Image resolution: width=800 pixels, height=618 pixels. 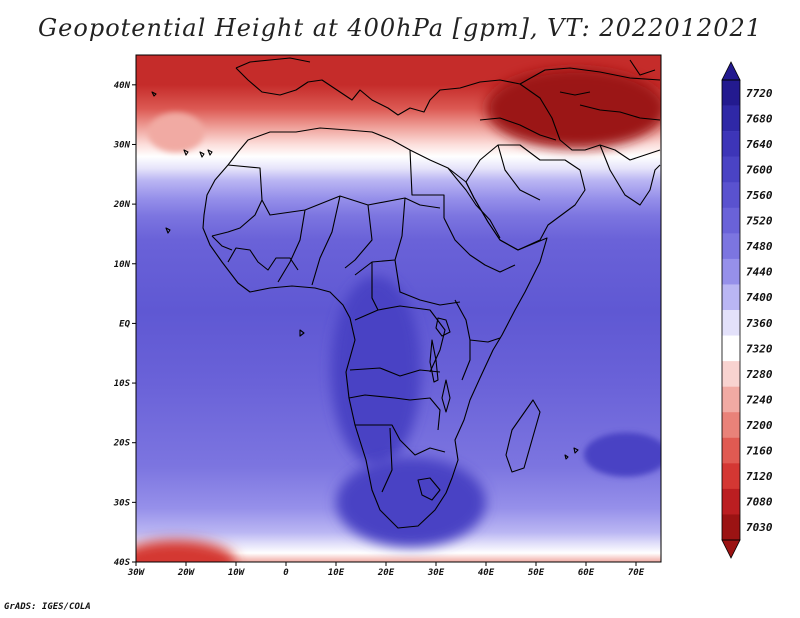 I want to click on lat-label: 40N, so click(x=122, y=86).